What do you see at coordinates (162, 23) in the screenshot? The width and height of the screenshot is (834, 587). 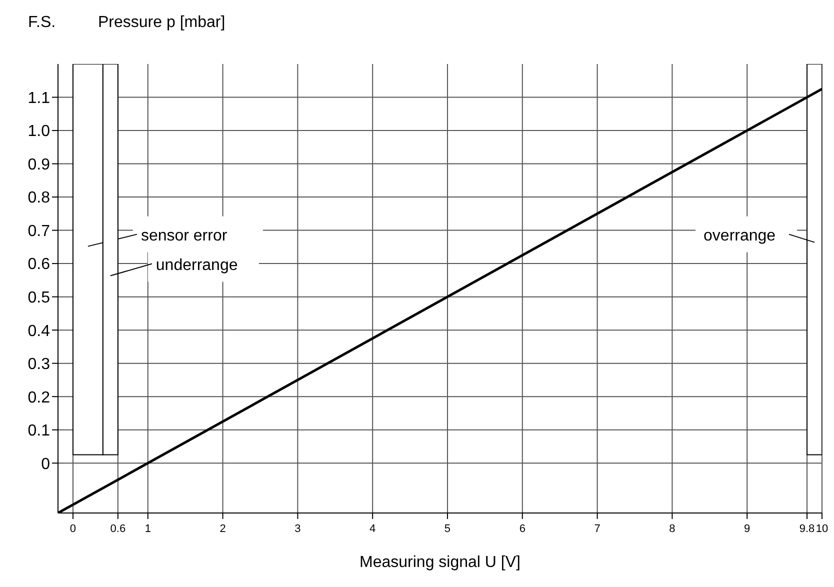 I see `y-axis-title: Pressure p [mbar]` at bounding box center [162, 23].